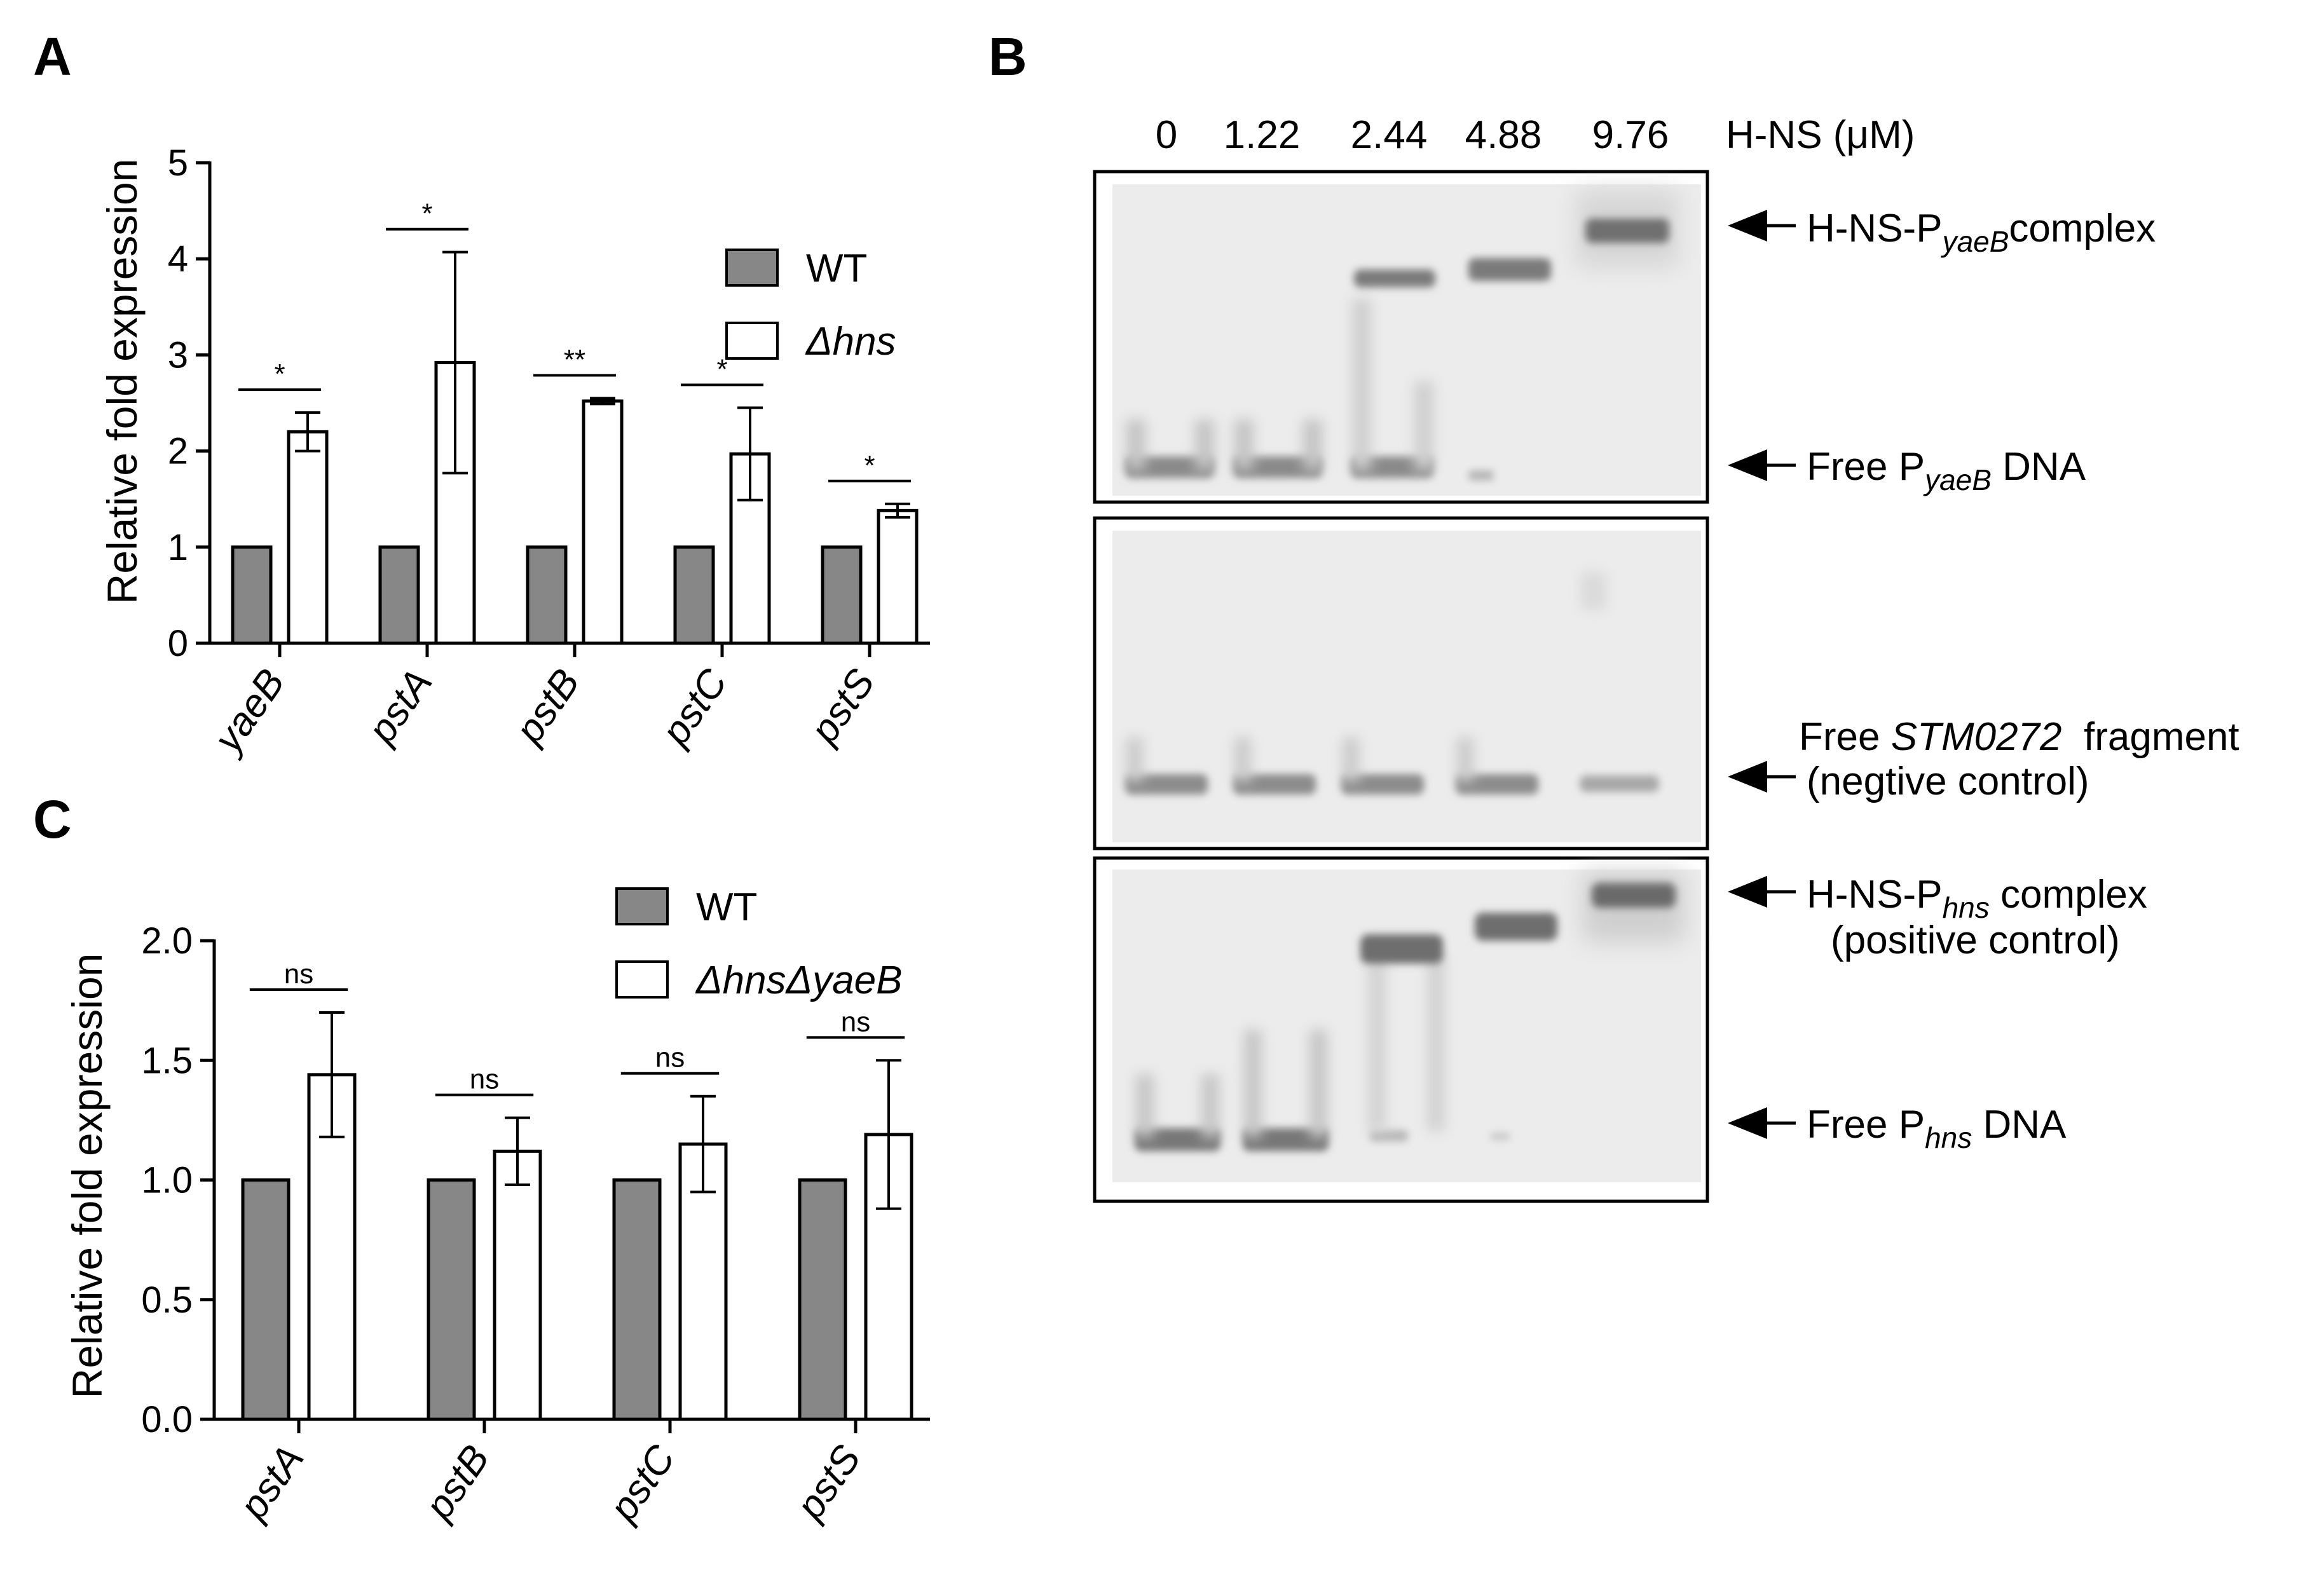 This screenshot has width=2324, height=1589. I want to click on label-stm0272-line1: Free STM0272 fragment, so click(2019, 737).